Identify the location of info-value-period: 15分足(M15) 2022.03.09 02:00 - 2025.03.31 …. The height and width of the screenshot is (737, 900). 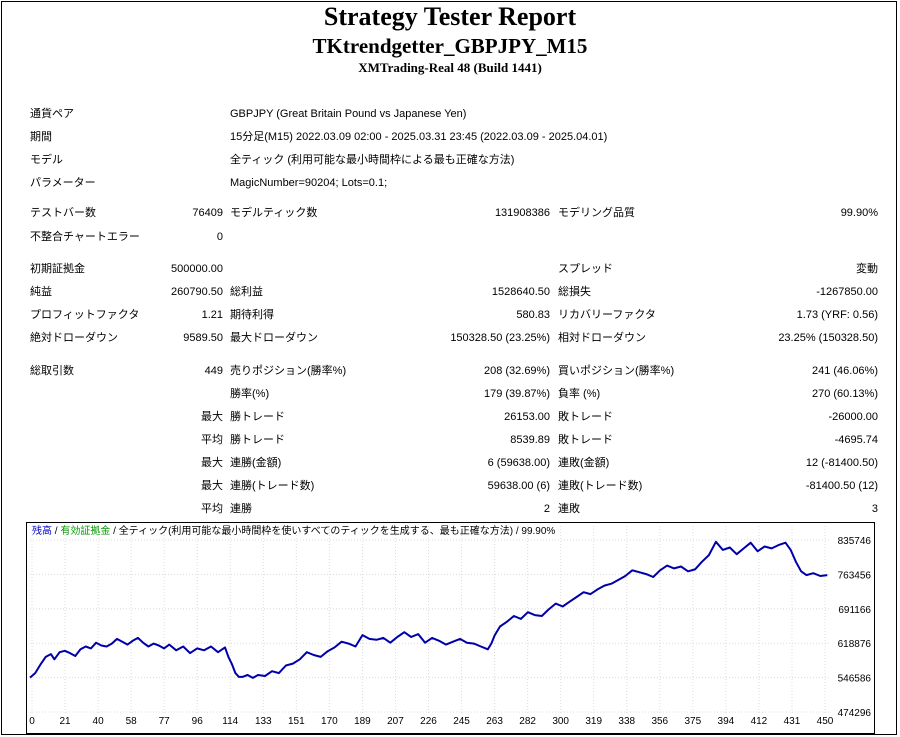
(419, 137).